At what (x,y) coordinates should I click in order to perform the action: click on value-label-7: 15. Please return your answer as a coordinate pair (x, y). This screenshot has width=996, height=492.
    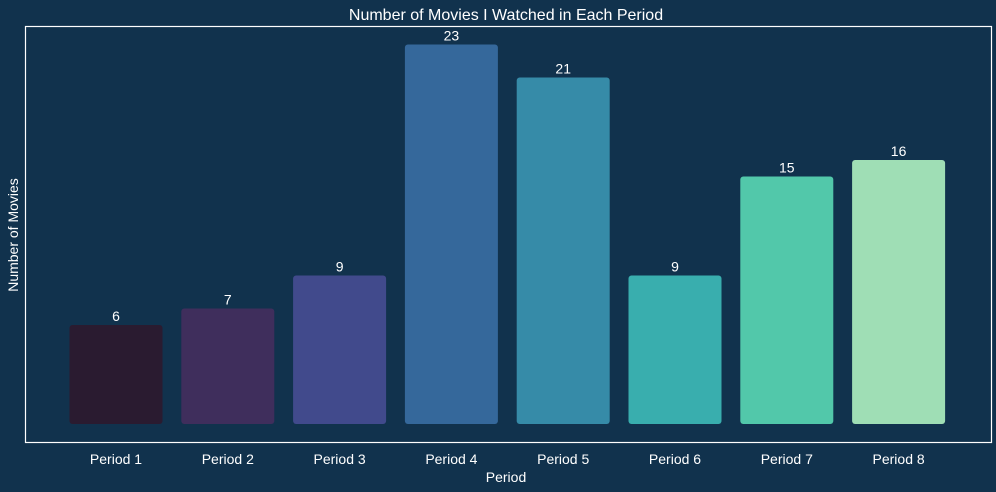
    Looking at the image, I should click on (787, 168).